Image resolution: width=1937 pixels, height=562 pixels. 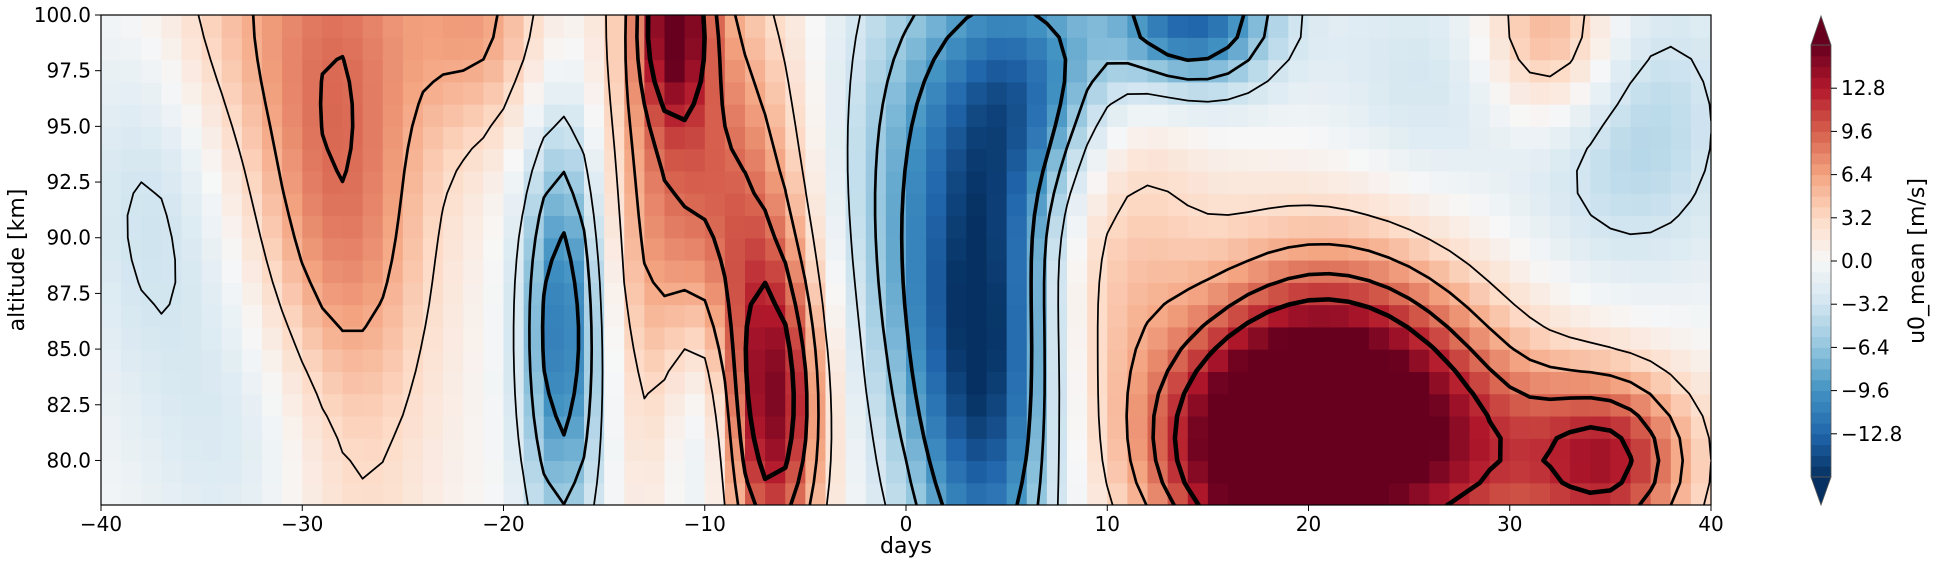 I want to click on x-tick-label: −20, so click(x=503, y=524).